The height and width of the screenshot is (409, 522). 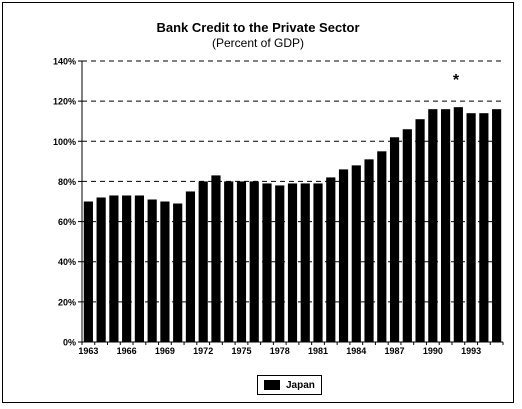 I want to click on bar-1968, so click(x=152, y=270).